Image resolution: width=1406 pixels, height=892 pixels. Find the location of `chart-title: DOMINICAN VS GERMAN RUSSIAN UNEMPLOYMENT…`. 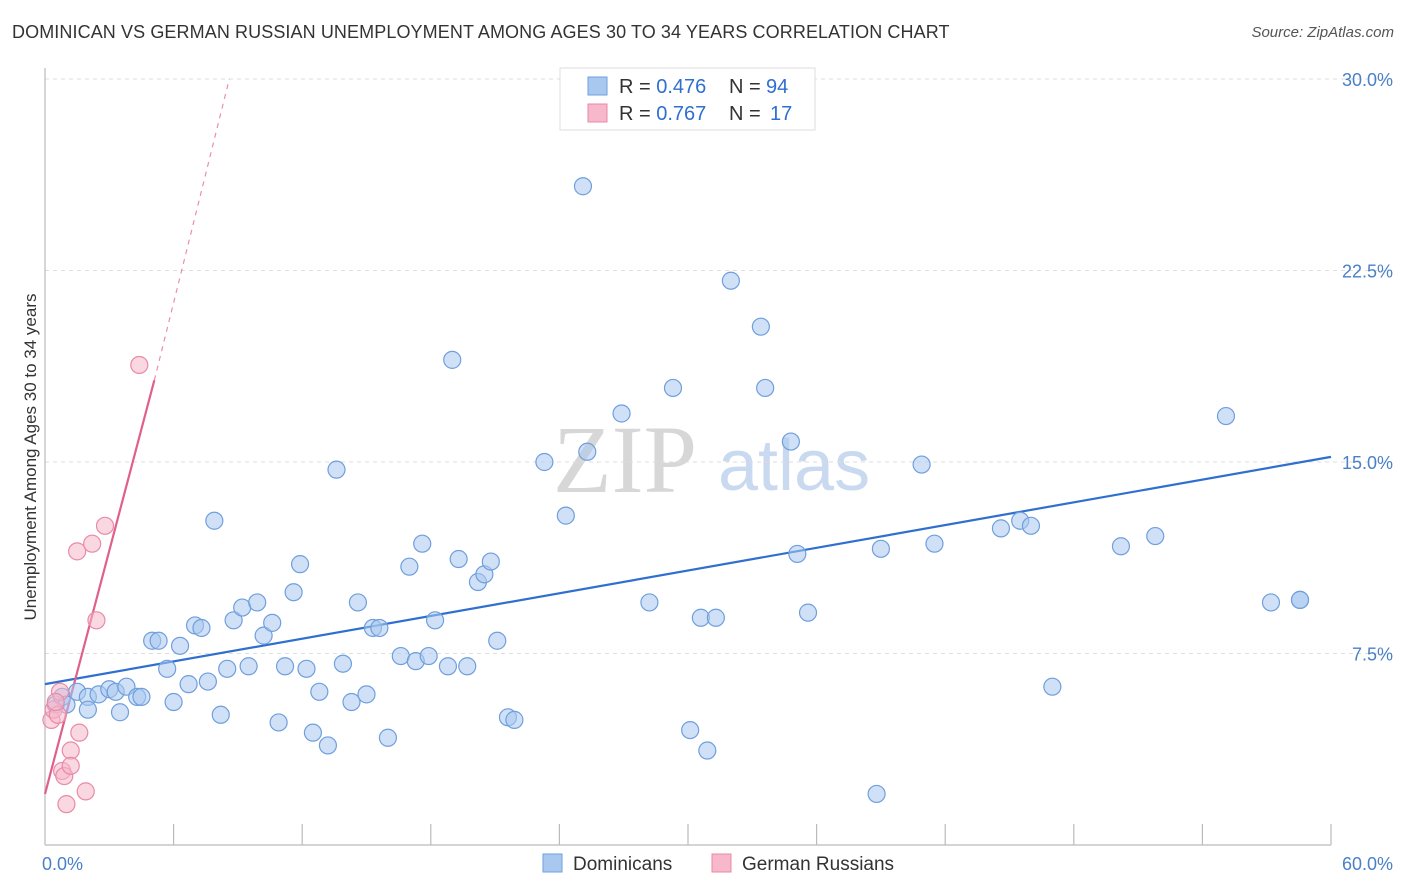

chart-title: DOMINICAN VS GERMAN RUSSIAN UNEMPLOYMENT… is located at coordinates (481, 32).